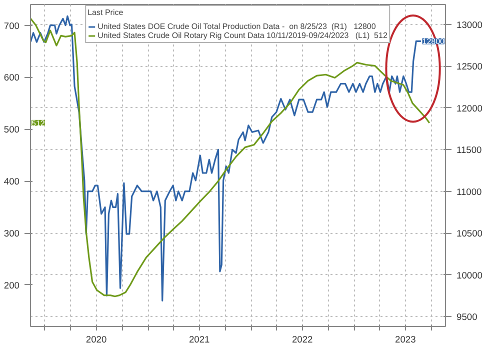 The width and height of the screenshot is (485, 350). What do you see at coordinates (12, 233) in the screenshot?
I see `y-tick-label: 300` at bounding box center [12, 233].